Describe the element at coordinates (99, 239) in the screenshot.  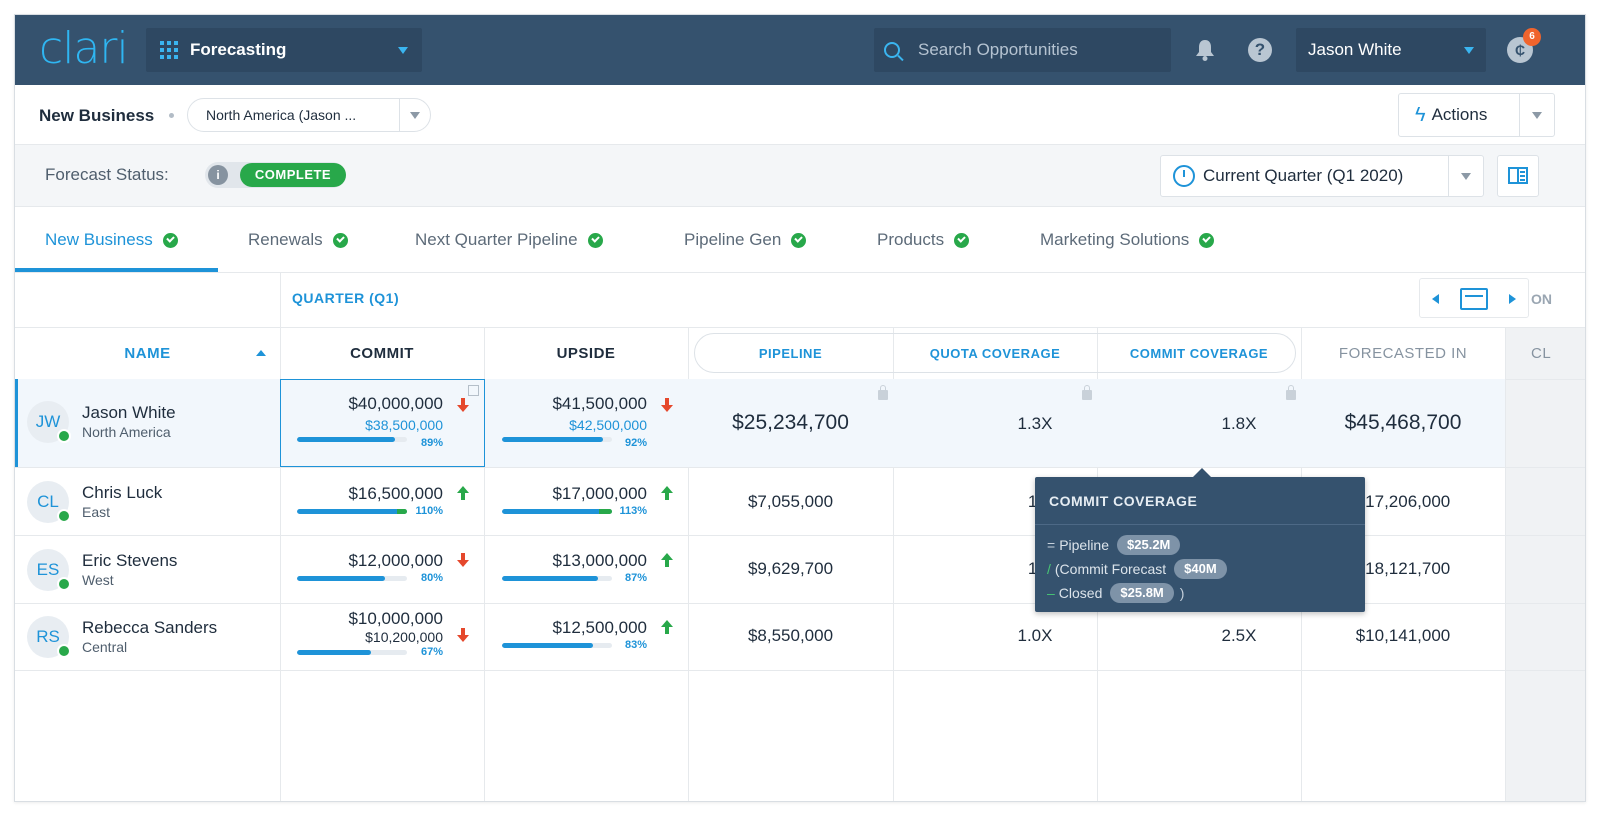
I see `tab-label: New Business` at that location.